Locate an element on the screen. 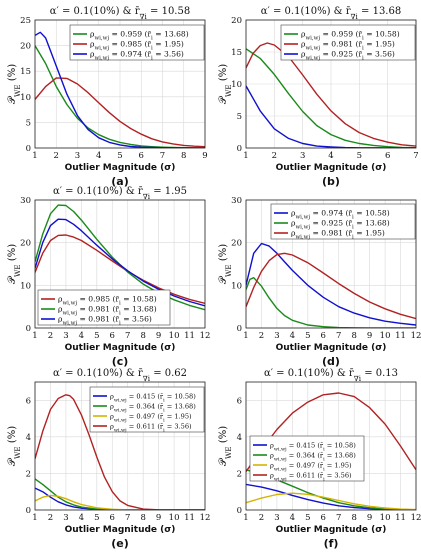  legend-entry: ρwi,wj = 0.415 (r̄i = 10.58) is located at coordinates (153, 398).